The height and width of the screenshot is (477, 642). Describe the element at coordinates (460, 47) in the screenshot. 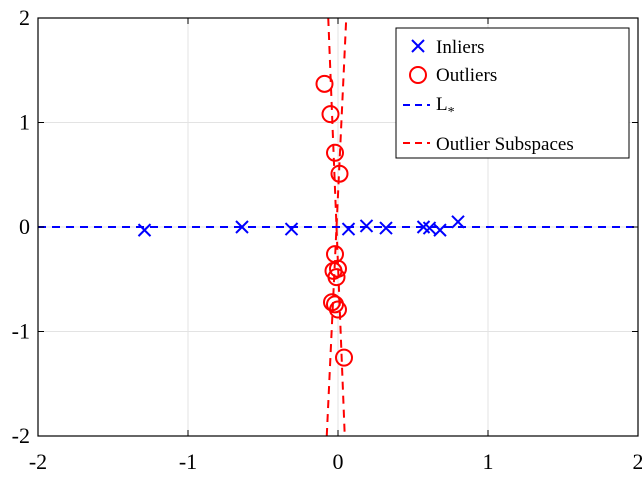

I see `legend-label-inliers: Inliers` at that location.